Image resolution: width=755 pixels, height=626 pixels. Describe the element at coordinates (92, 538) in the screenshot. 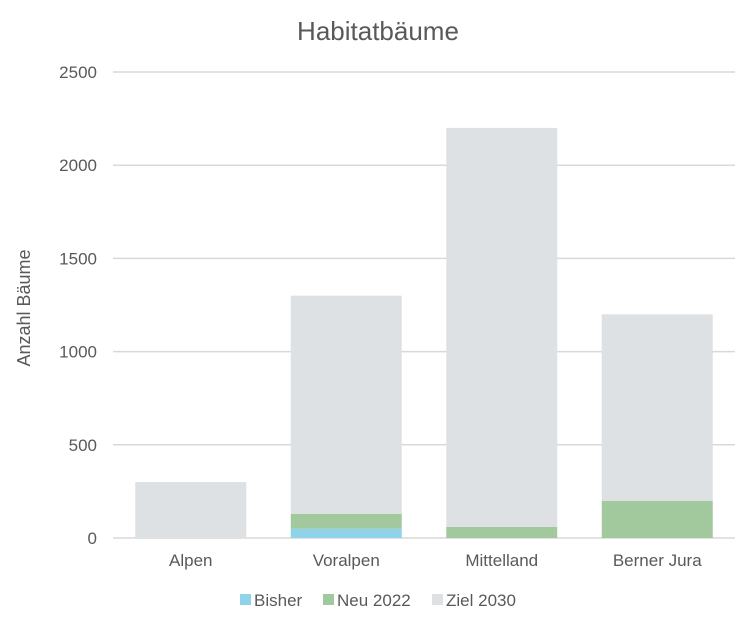

I see `y-tick-label: 0` at that location.